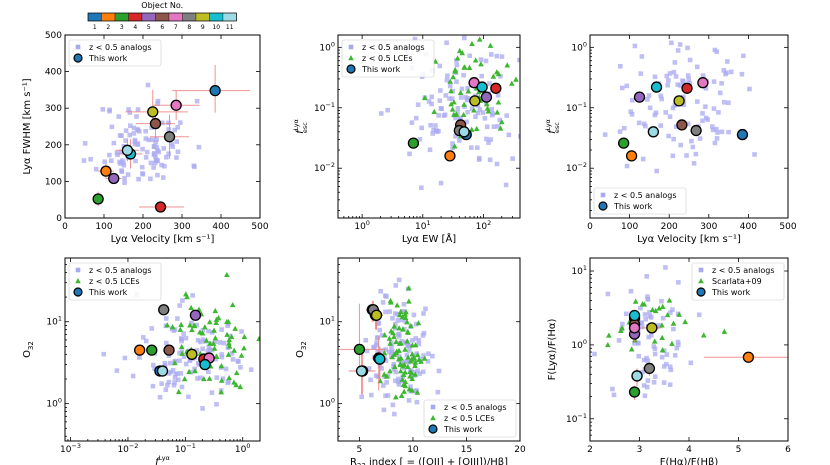  What do you see at coordinates (433, 418) in the screenshot?
I see `legend-marker-lce` at bounding box center [433, 418].